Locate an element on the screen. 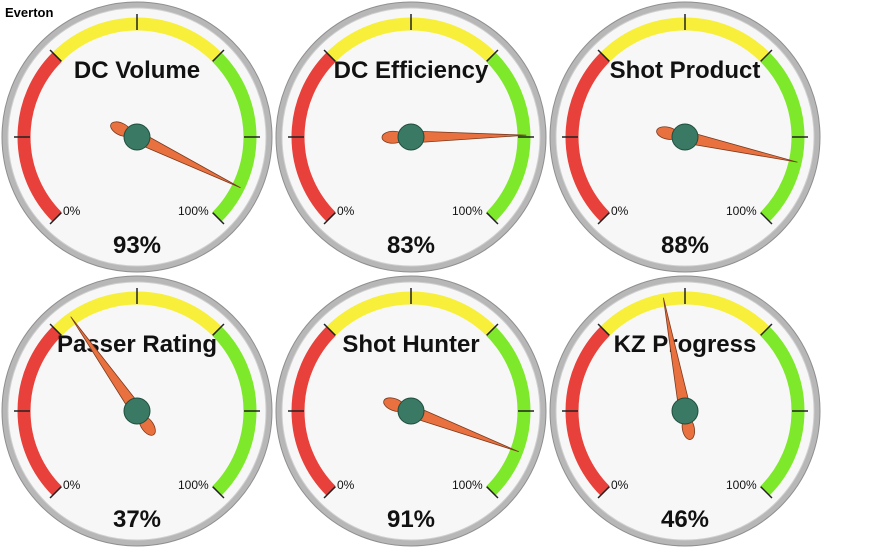  gauge-value-label: 37% is located at coordinates (137, 519).